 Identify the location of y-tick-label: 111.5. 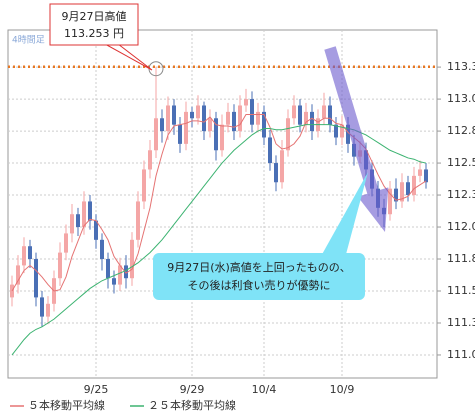
(461, 290).